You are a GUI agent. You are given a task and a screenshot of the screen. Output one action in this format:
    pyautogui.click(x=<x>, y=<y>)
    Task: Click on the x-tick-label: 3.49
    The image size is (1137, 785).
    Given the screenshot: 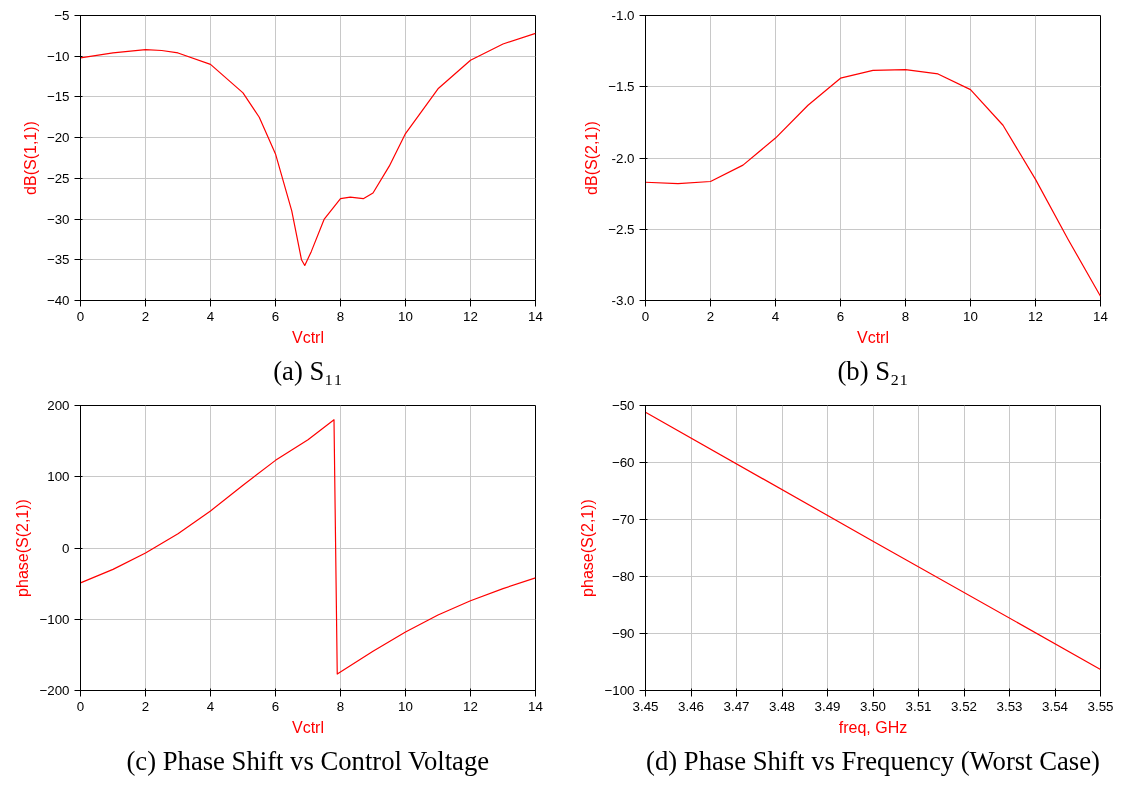 What is the action you would take?
    pyautogui.click(x=827, y=706)
    